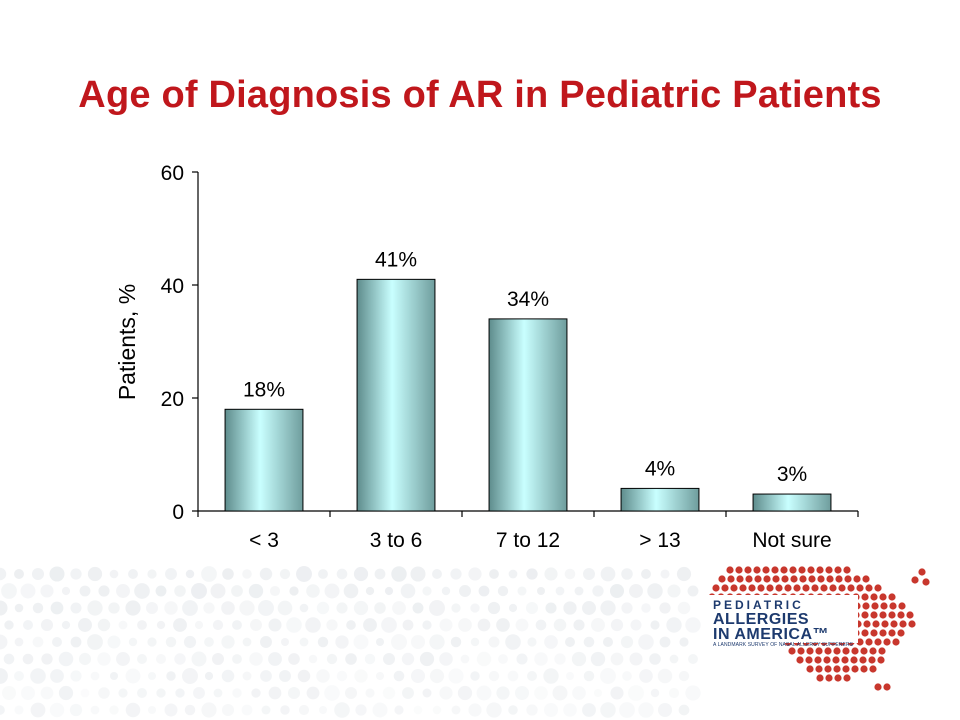 Image resolution: width=960 pixels, height=720 pixels. What do you see at coordinates (172, 173) in the screenshot?
I see `y-tick-label: 60` at bounding box center [172, 173].